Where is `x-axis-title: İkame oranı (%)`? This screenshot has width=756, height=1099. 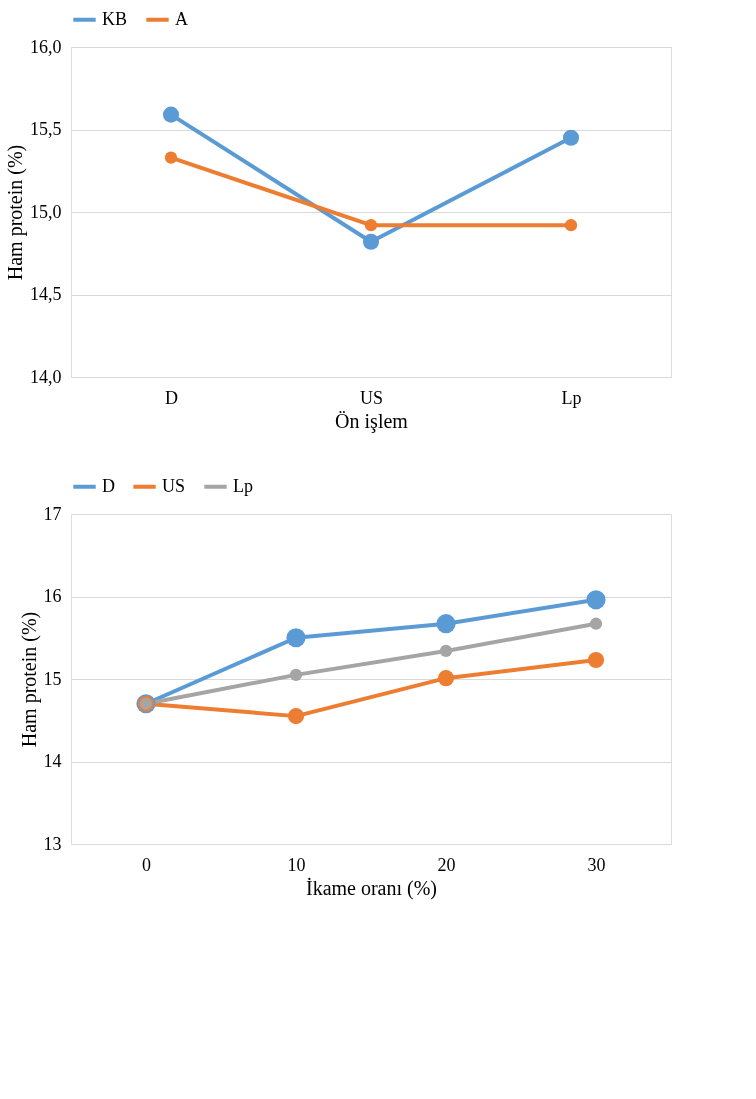
x-axis-title: İkame oranı (%) is located at coordinates (371, 888).